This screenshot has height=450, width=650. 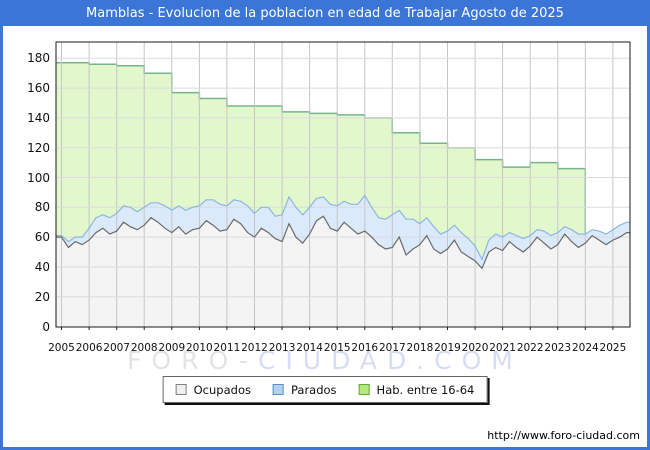 What do you see at coordinates (313, 389) in the screenshot?
I see `legend-label: Parados` at bounding box center [313, 389].